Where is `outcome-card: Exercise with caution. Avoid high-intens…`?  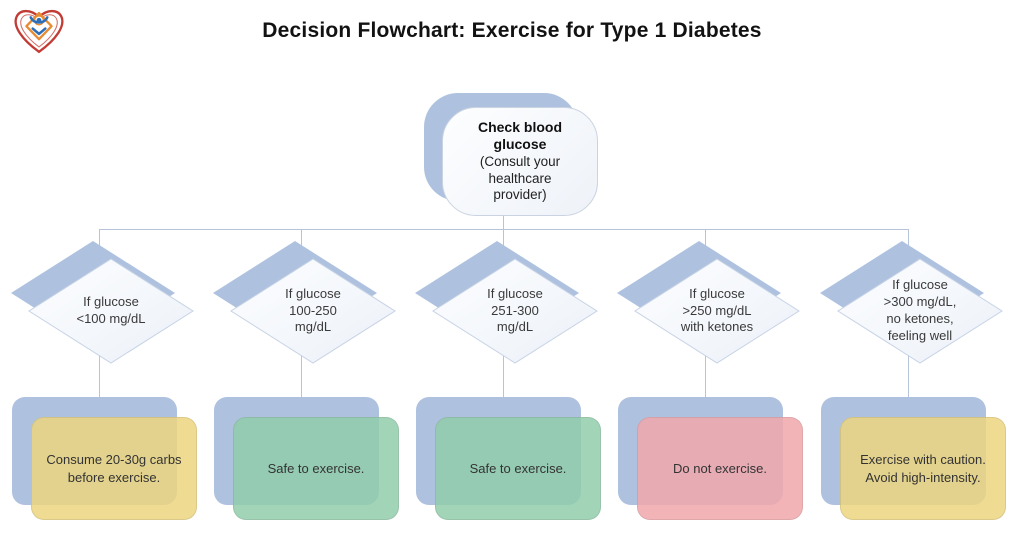
outcome-card: Exercise with caution. Avoid high-intens… is located at coordinates (923, 468).